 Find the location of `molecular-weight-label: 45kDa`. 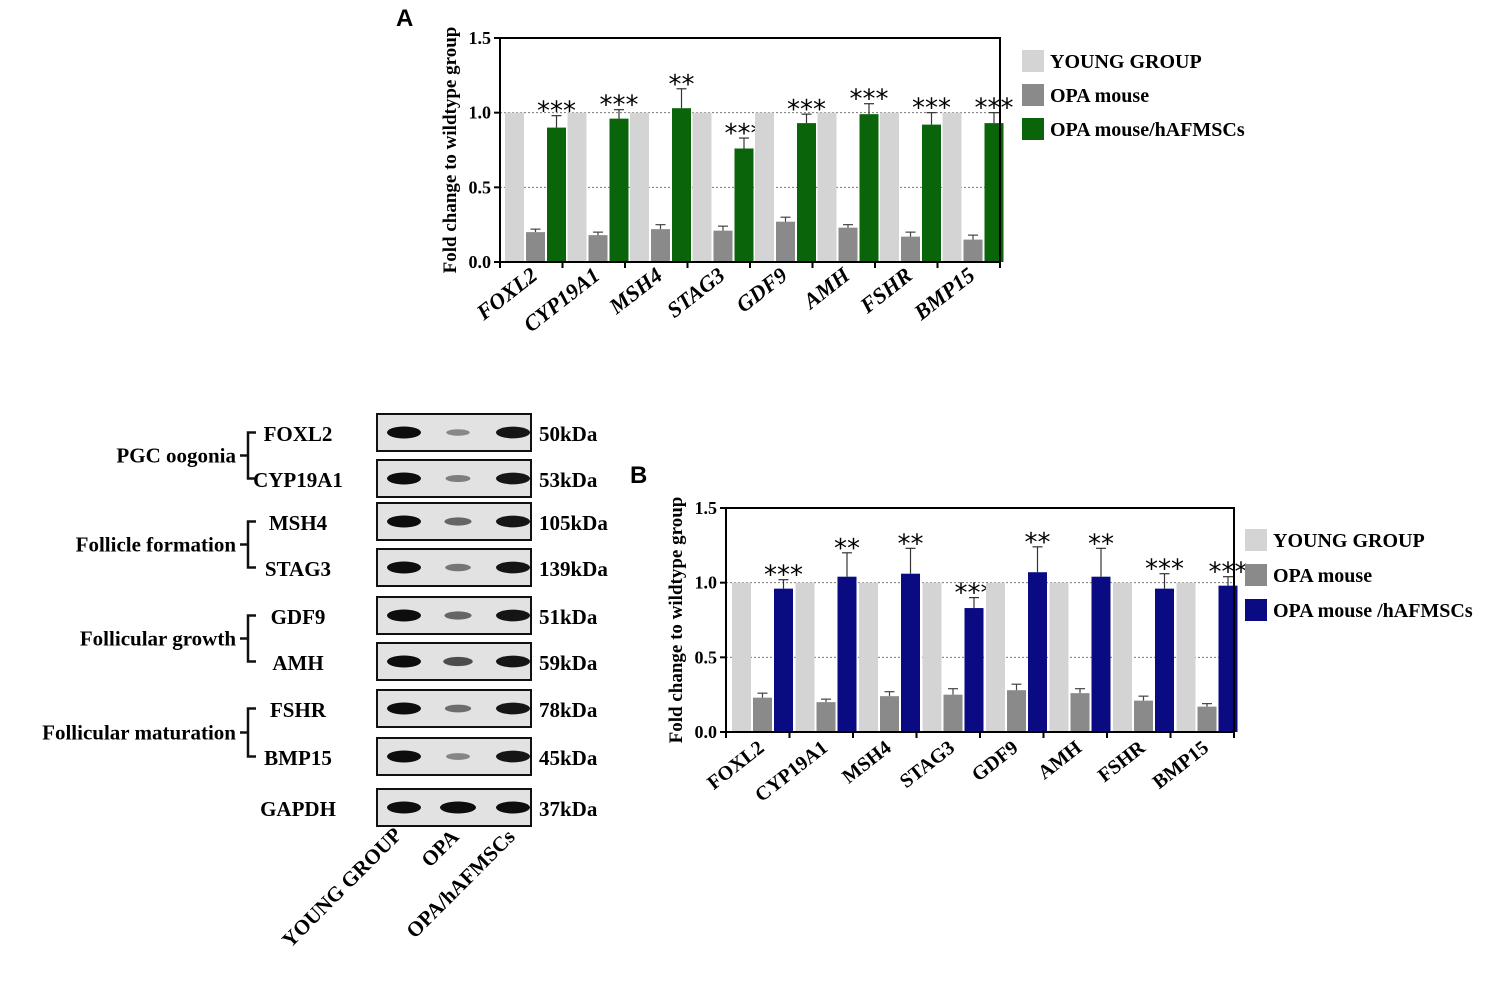

molecular-weight-label: 45kDa is located at coordinates (568, 758).